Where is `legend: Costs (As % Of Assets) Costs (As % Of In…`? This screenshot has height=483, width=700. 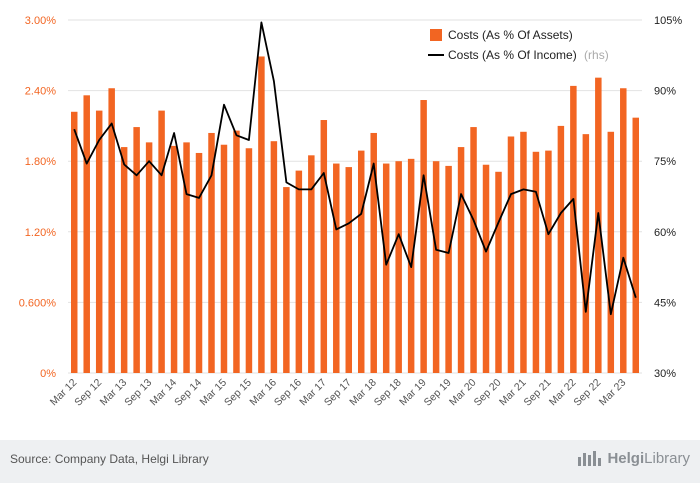
legend: Costs (As % Of Assets) Costs (As % Of In… is located at coordinates (518, 45).